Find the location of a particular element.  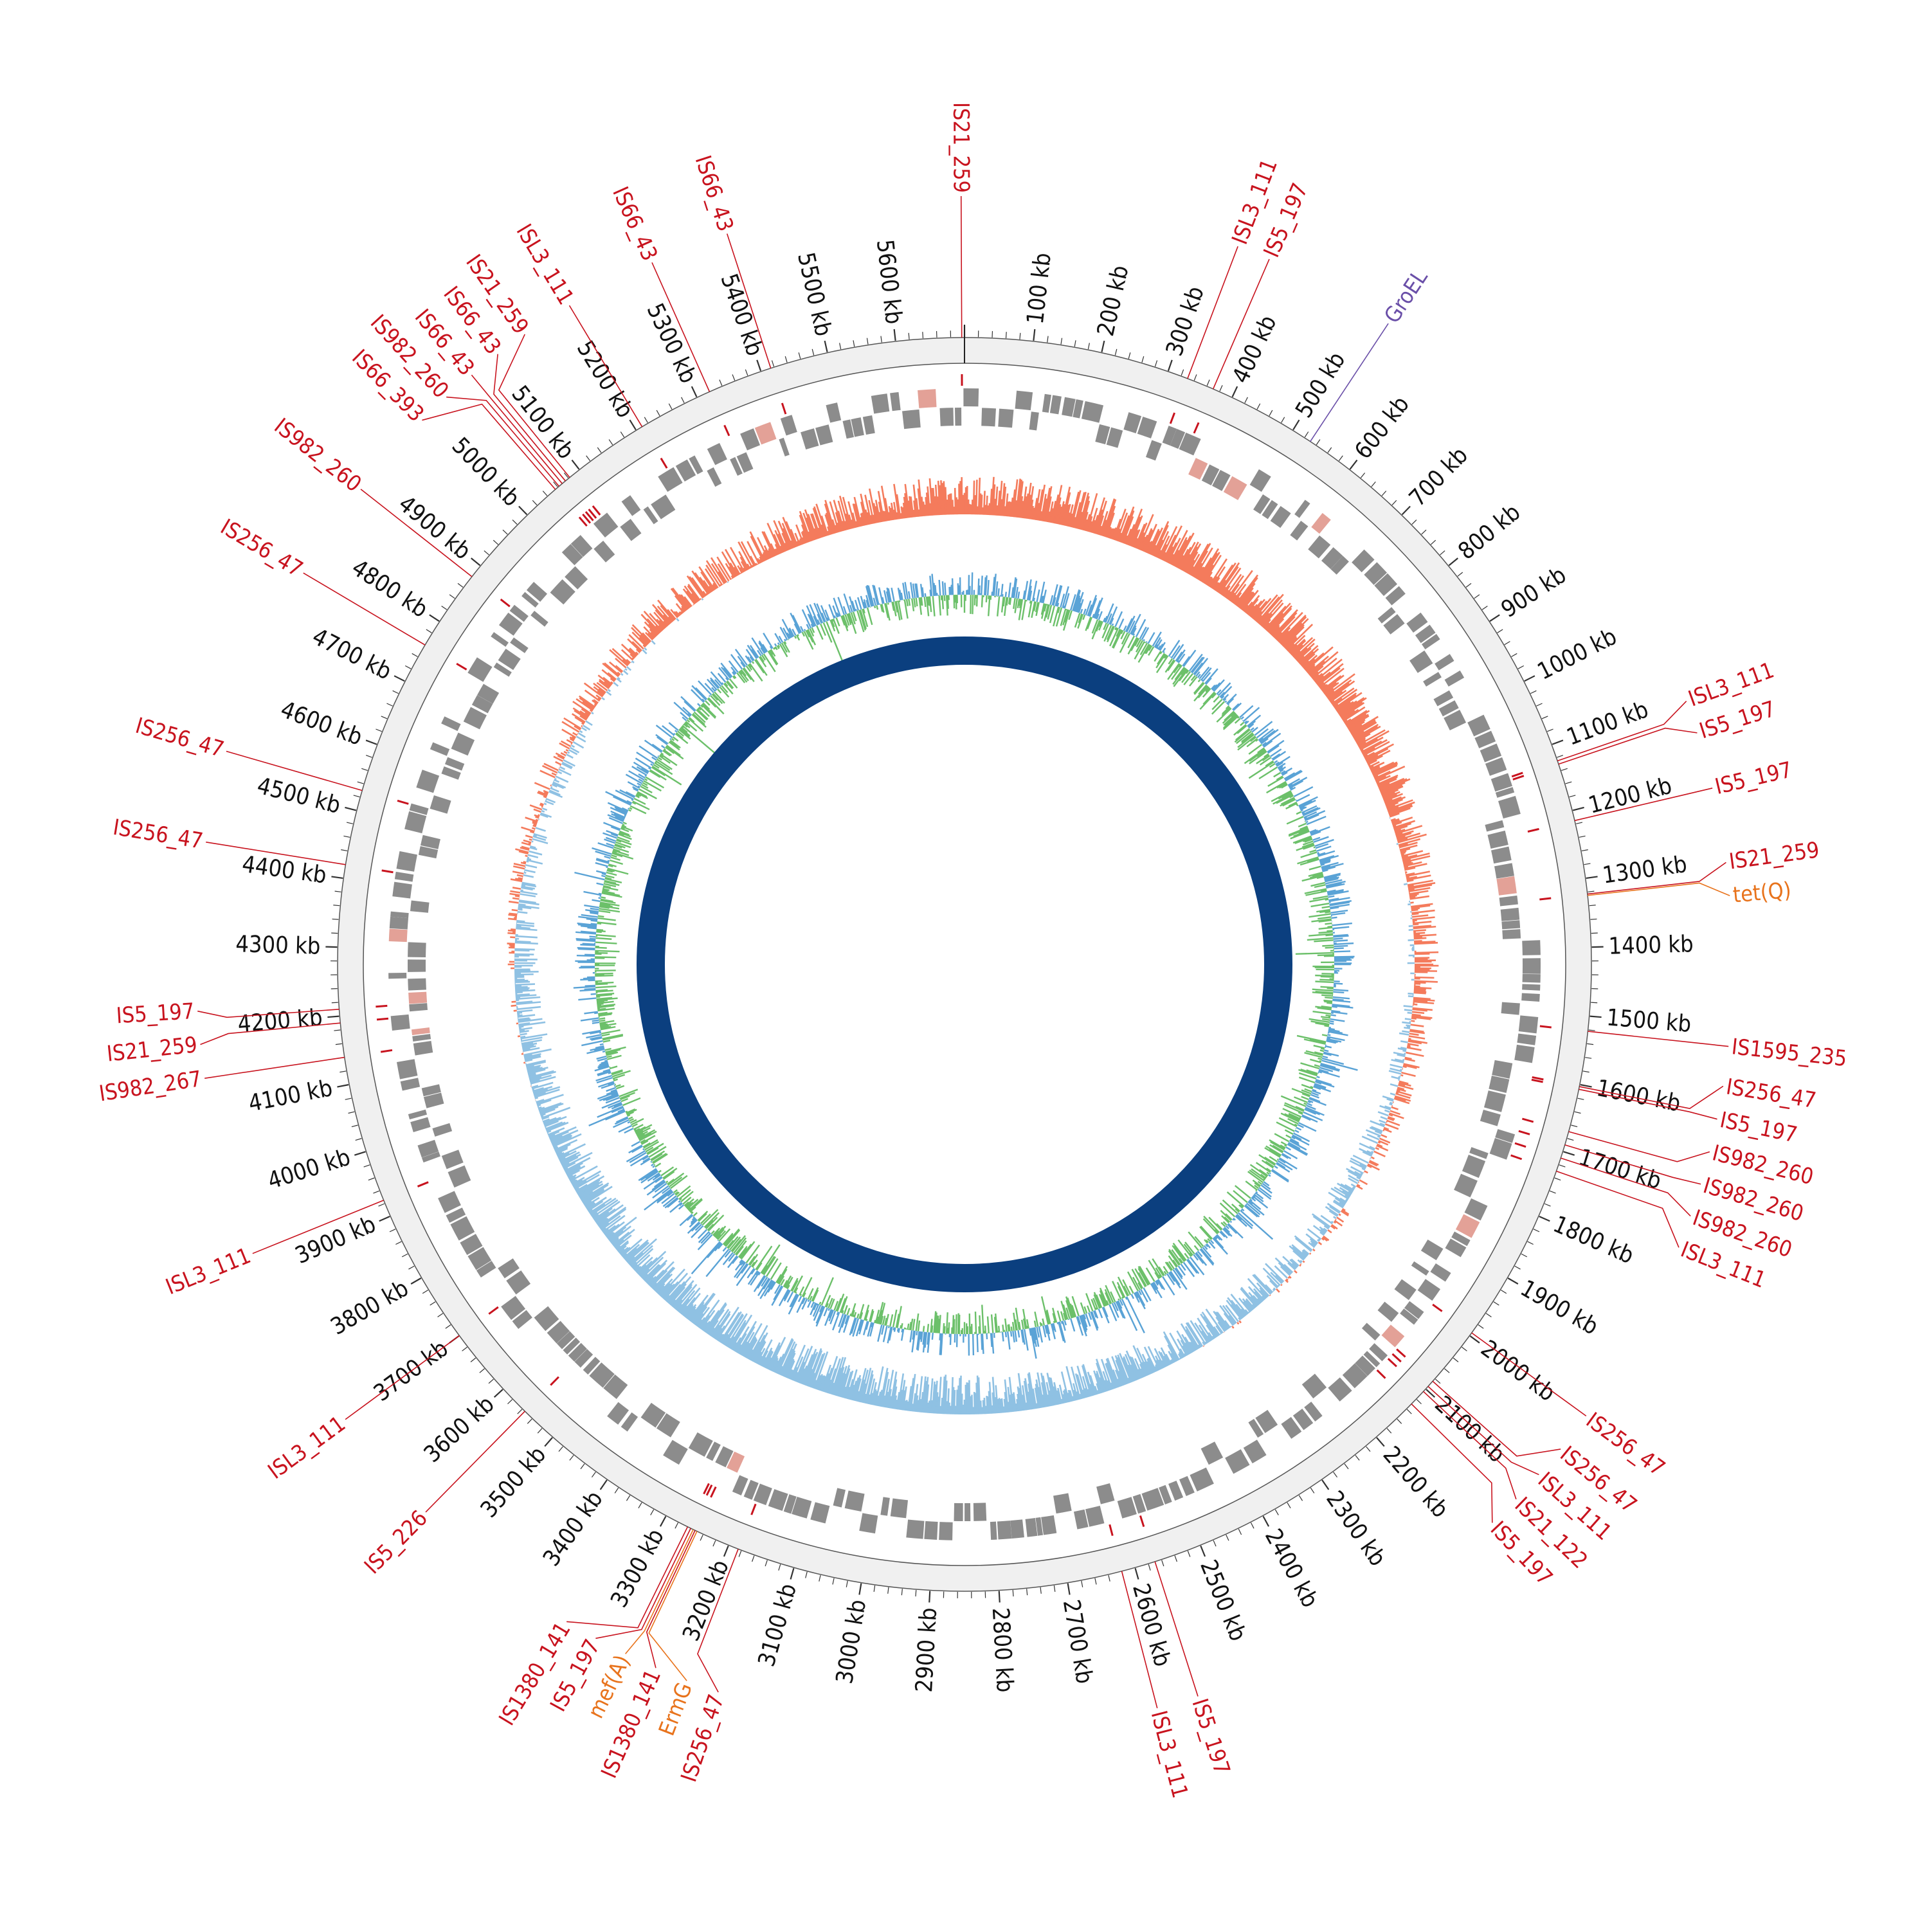

tick-label: 2700 kb is located at coordinates (1078, 1642).